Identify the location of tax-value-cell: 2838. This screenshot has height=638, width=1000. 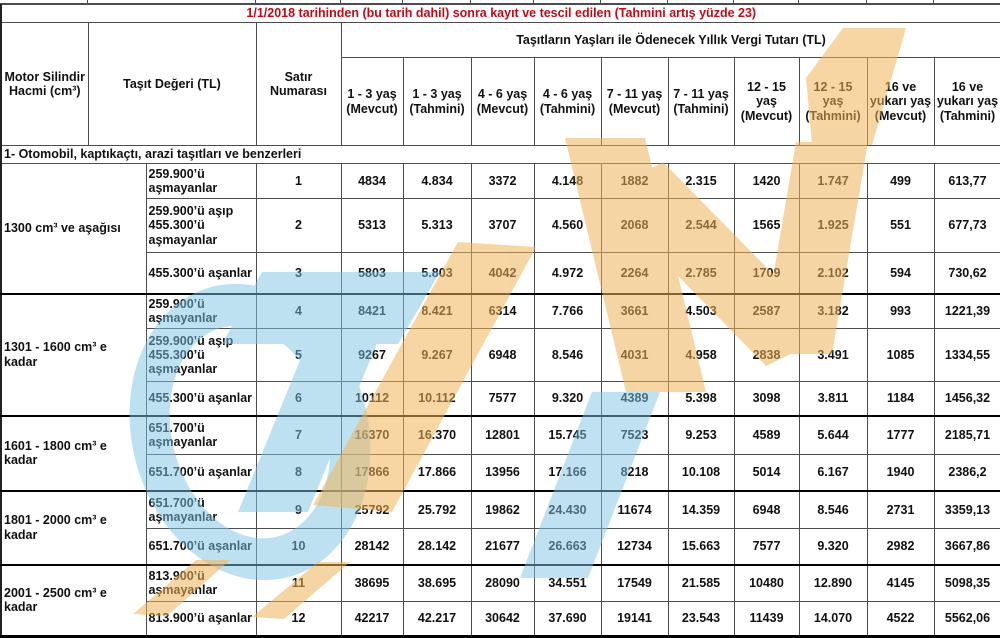
(766, 355).